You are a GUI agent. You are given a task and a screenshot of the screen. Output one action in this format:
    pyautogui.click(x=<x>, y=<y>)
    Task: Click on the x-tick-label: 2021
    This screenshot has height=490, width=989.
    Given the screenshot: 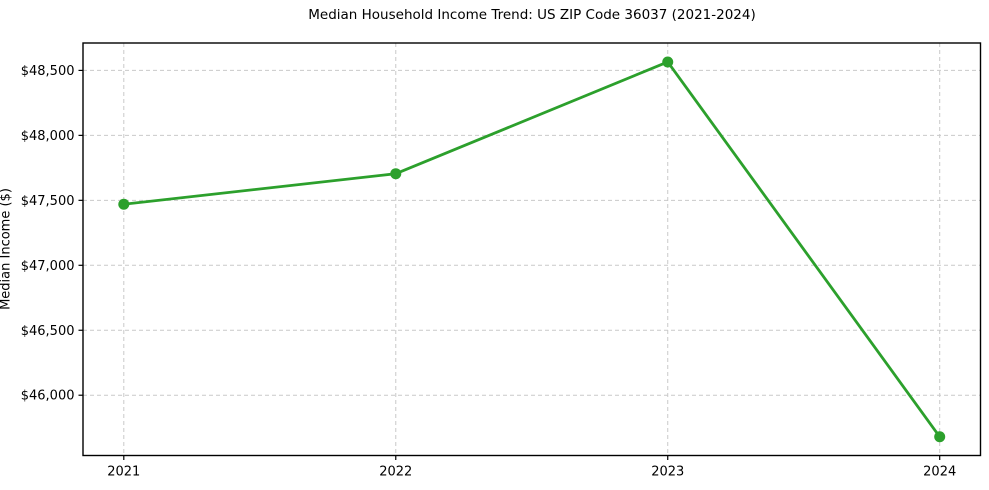 What is the action you would take?
    pyautogui.click(x=123, y=472)
    